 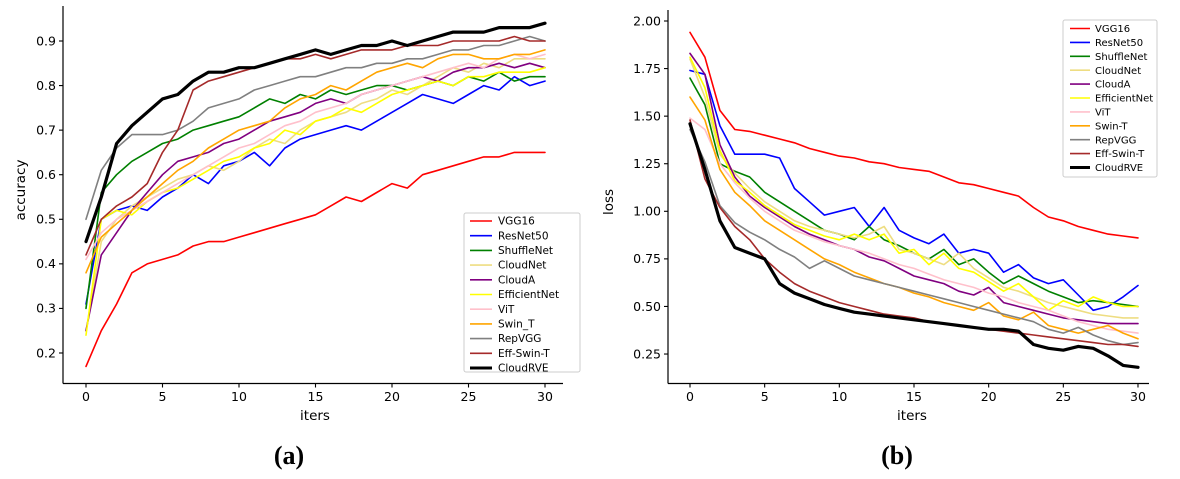 I want to click on y-tick-label: 2.00, so click(x=647, y=20).